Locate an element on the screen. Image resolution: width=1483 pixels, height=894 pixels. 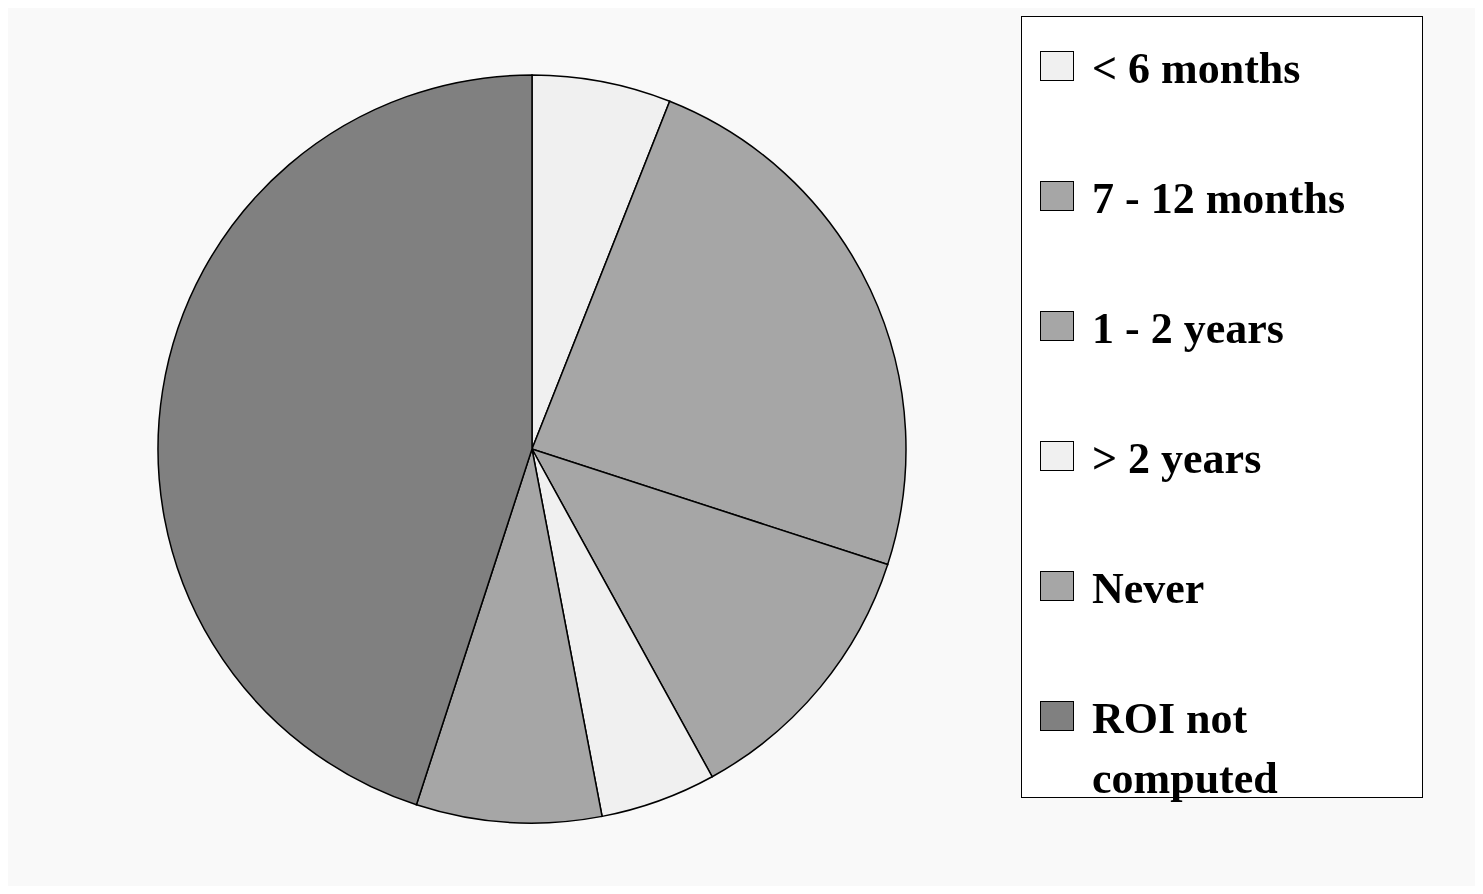
legend-label: Never is located at coordinates (1149, 589).